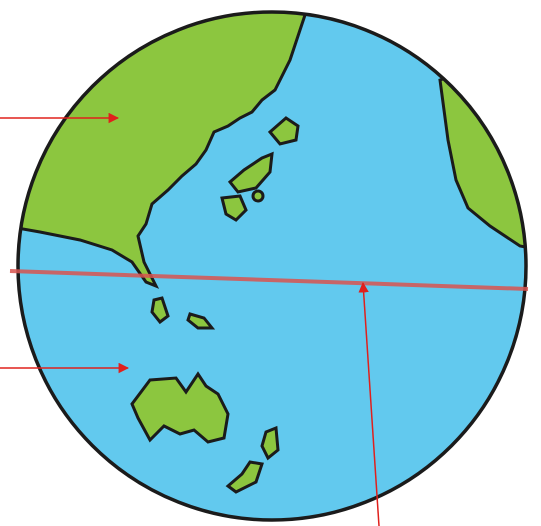 Image resolution: width=541 pixels, height=526 pixels. What do you see at coordinates (369, 403) in the screenshot?
I see `pointer-arrow` at bounding box center [369, 403].